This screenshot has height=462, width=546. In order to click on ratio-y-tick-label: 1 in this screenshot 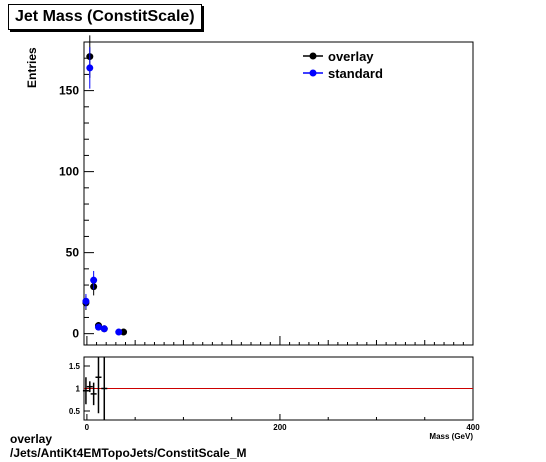, I will do `click(78, 389)`.